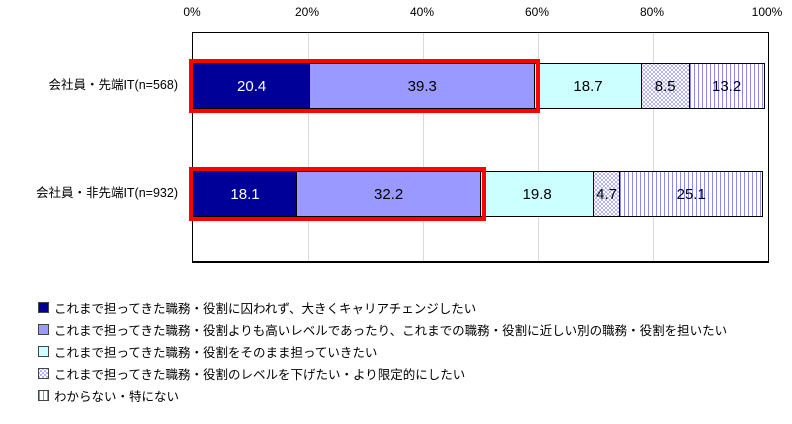 The height and width of the screenshot is (424, 792). What do you see at coordinates (117, 396) in the screenshot?
I see `legend-label: わからない・特にない` at bounding box center [117, 396].